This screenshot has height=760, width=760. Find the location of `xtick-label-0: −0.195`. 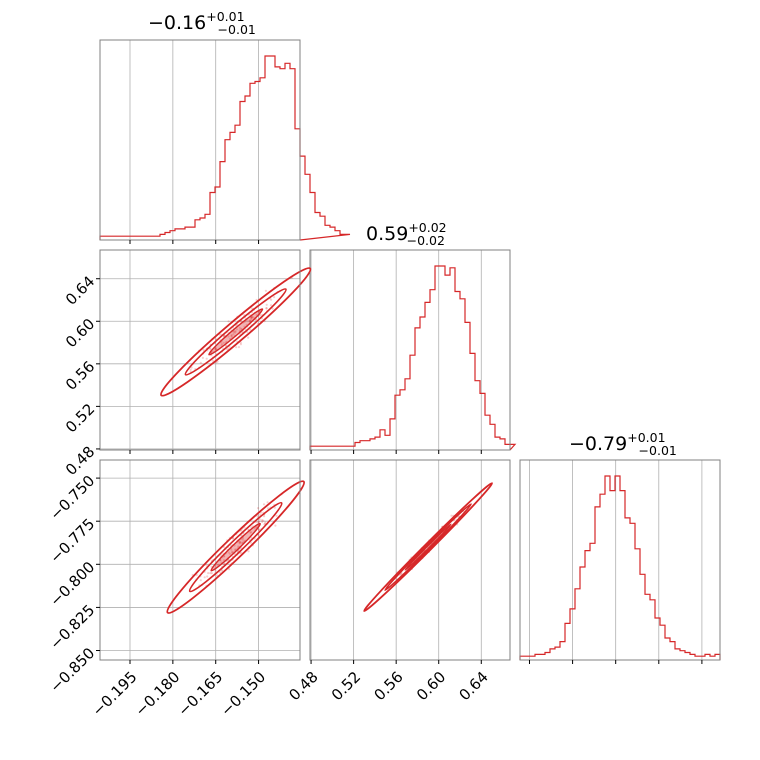

xtick-label-0: −0.195 is located at coordinates (115, 694).